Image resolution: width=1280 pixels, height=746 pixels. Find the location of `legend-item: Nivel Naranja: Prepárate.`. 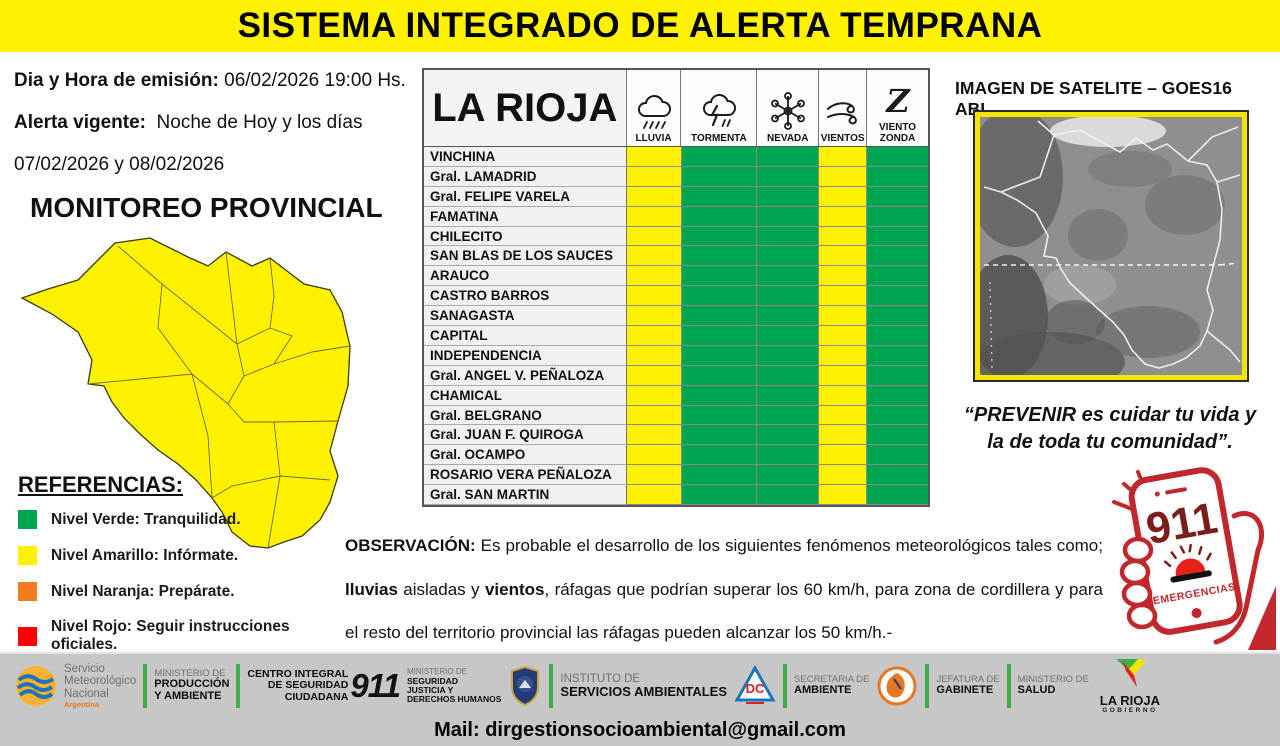

legend-item: Nivel Naranja: Prepárate. is located at coordinates (183, 591).